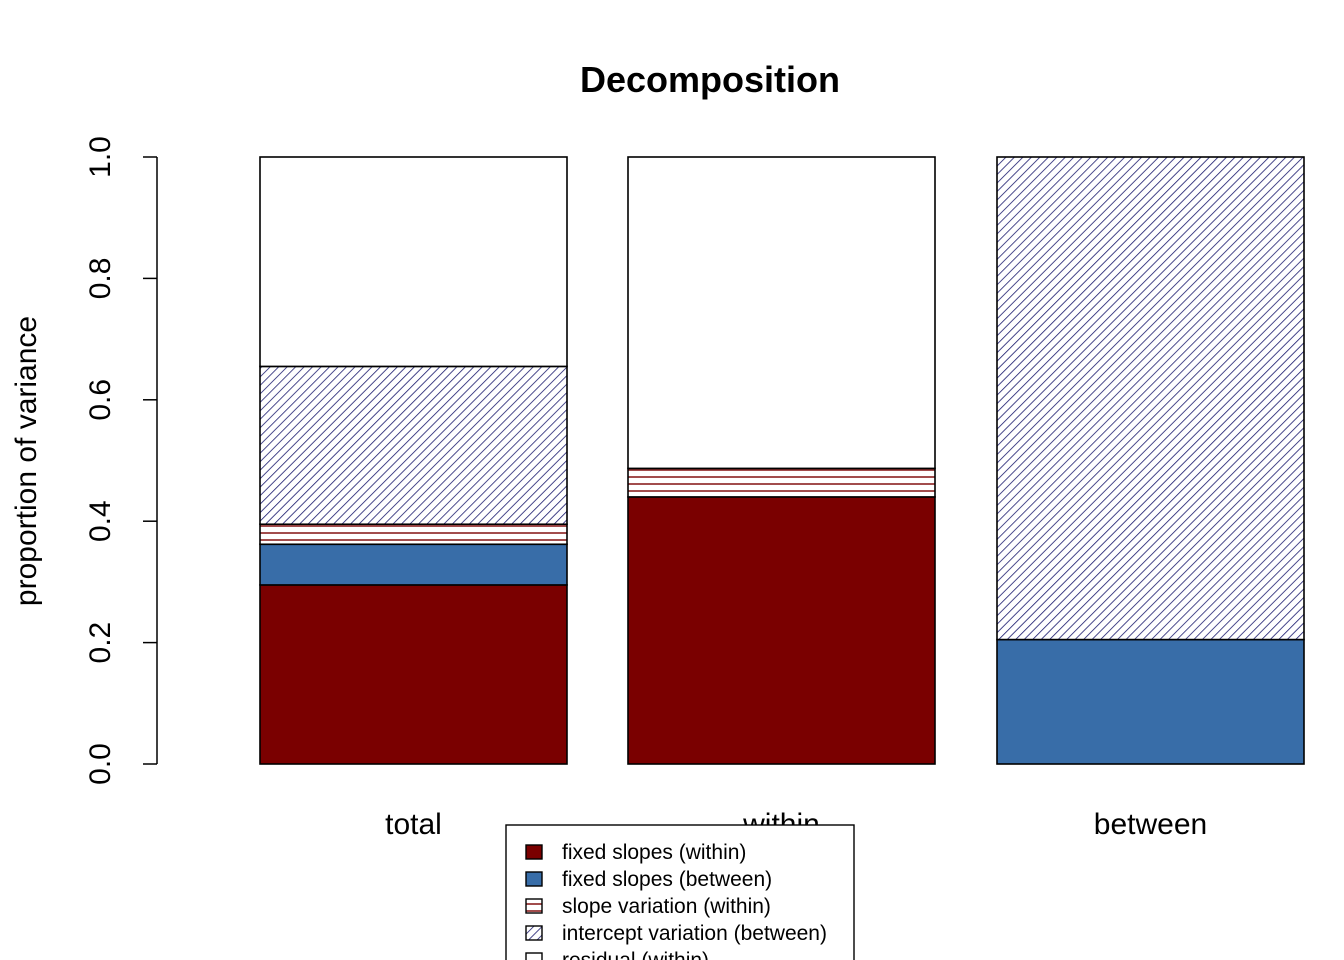 The width and height of the screenshot is (1344, 960). I want to click on legend-entry: fixed slopes (between), so click(667, 879).